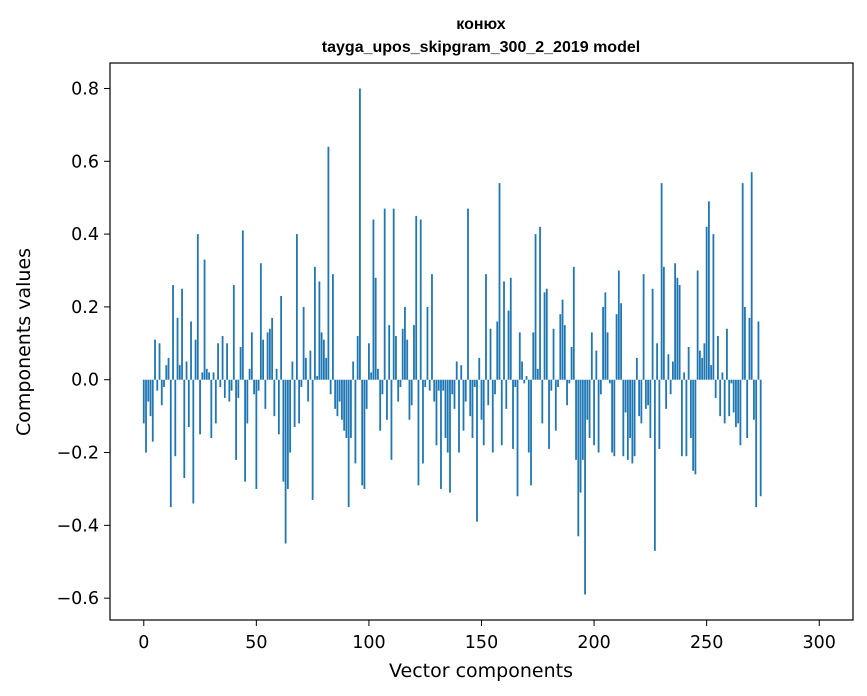 This screenshot has height=696, width=867. Describe the element at coordinates (593, 643) in the screenshot. I see `x-tick-label: 200` at that location.